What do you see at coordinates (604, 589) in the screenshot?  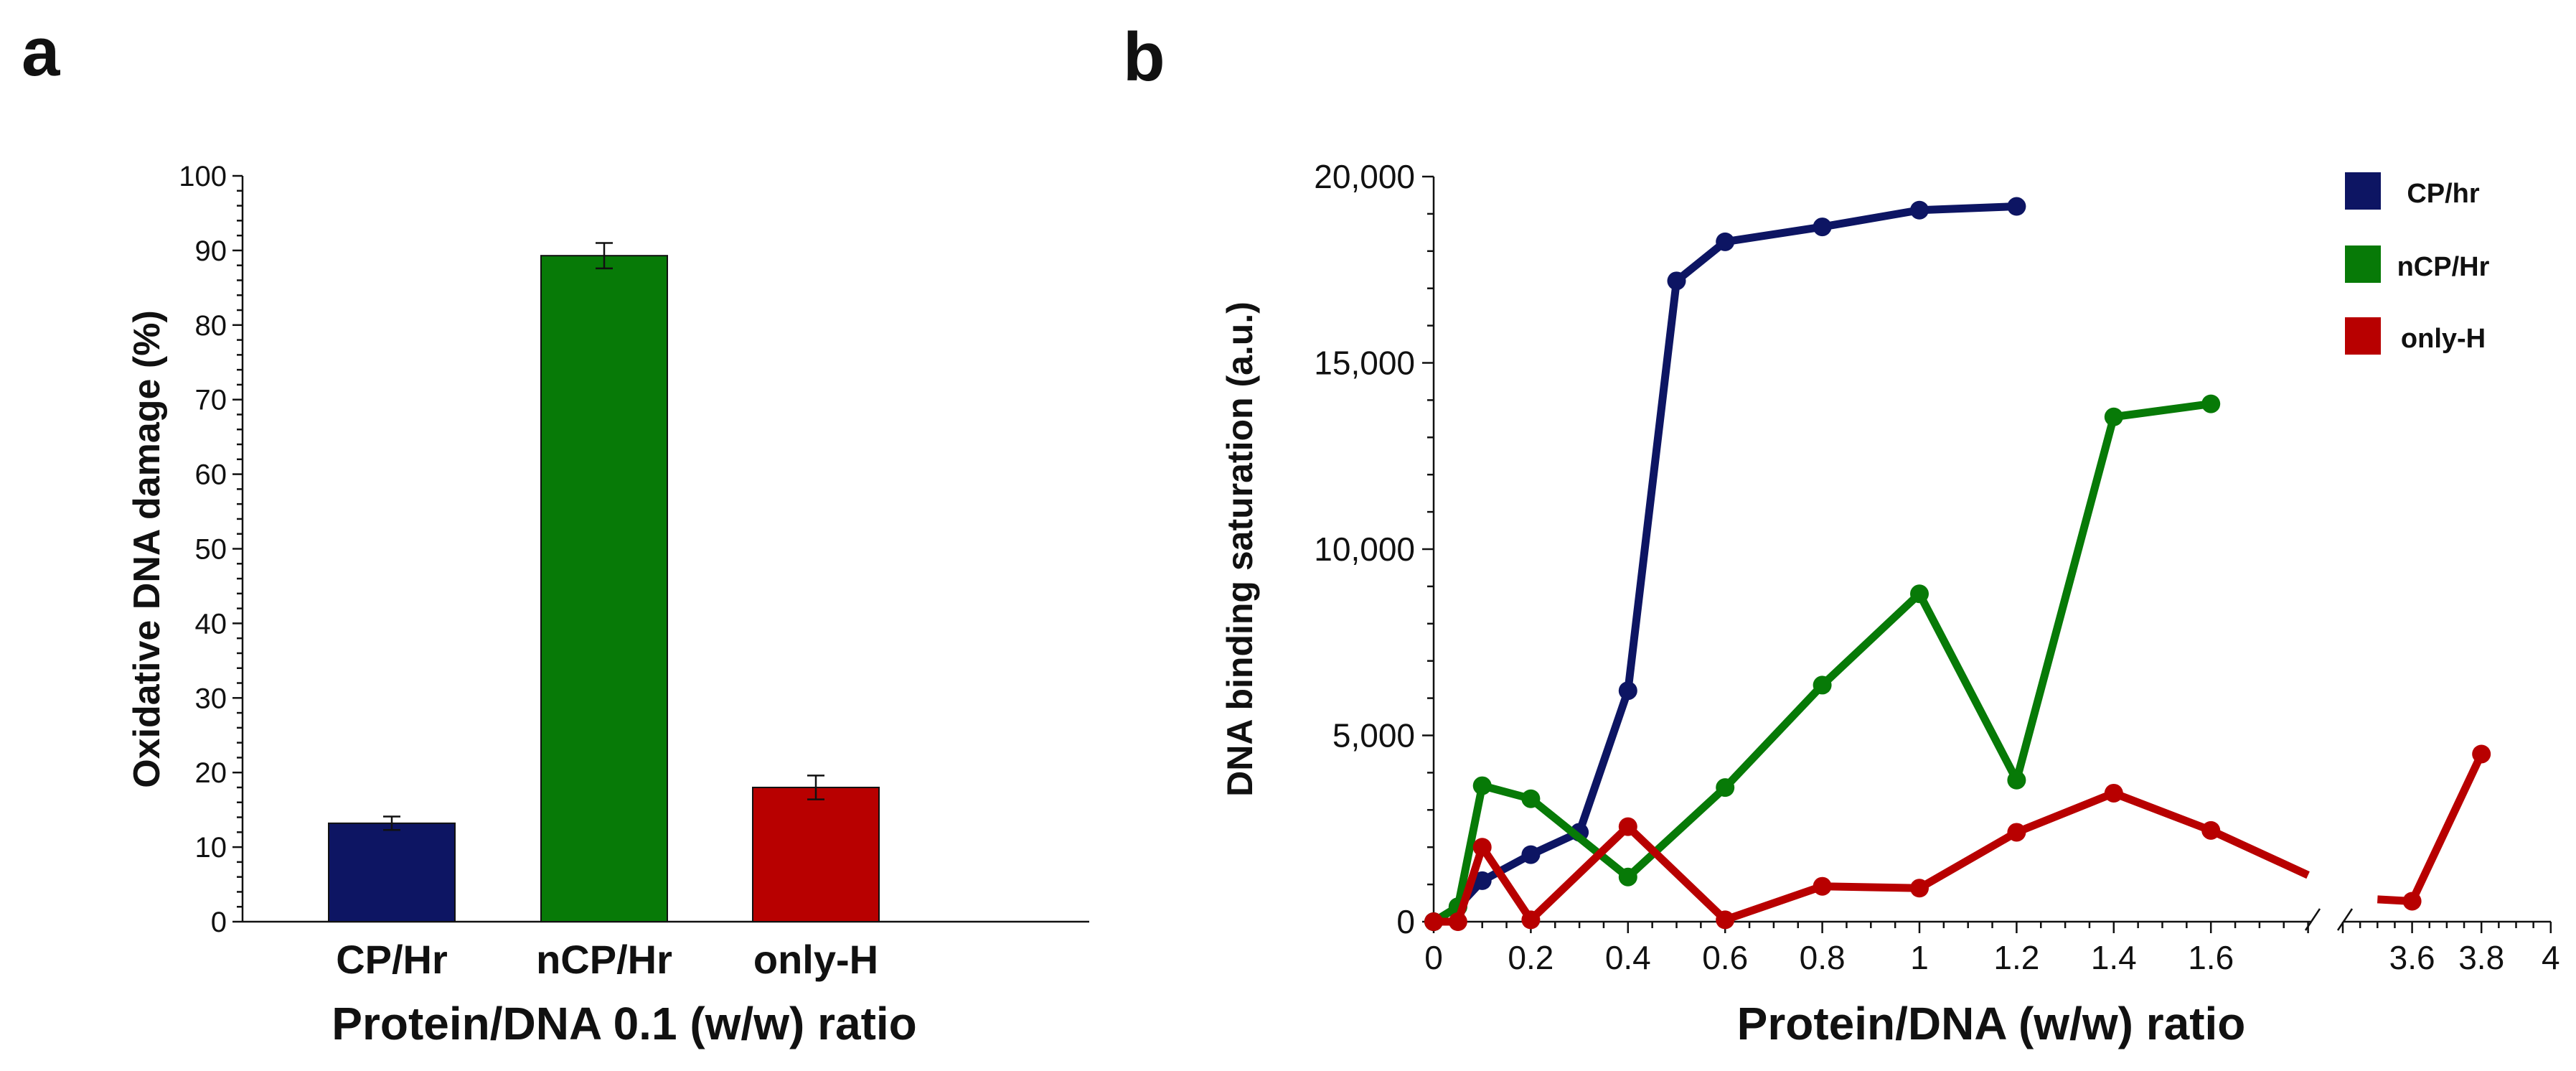 I see `bar-nCP/Hr` at bounding box center [604, 589].